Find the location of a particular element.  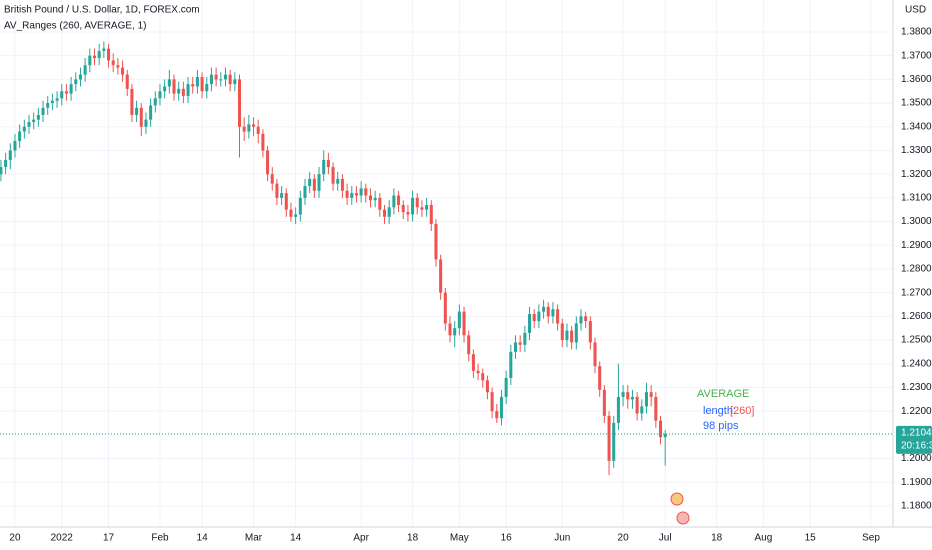

y-tick-label: 1.37000 is located at coordinates (916, 55).